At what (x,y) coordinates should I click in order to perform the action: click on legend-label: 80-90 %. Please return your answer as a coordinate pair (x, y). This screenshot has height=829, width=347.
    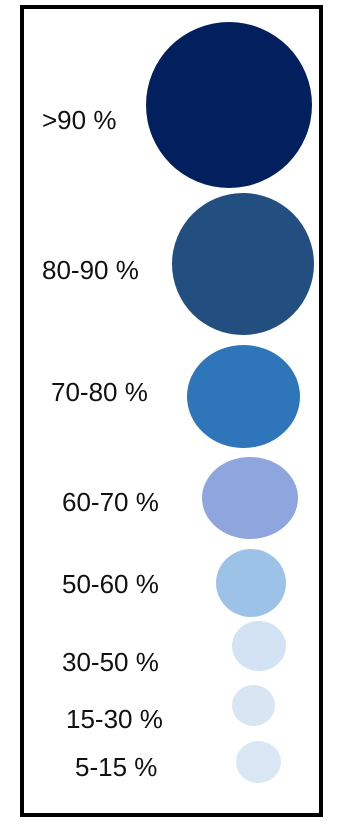
    Looking at the image, I should click on (90, 270).